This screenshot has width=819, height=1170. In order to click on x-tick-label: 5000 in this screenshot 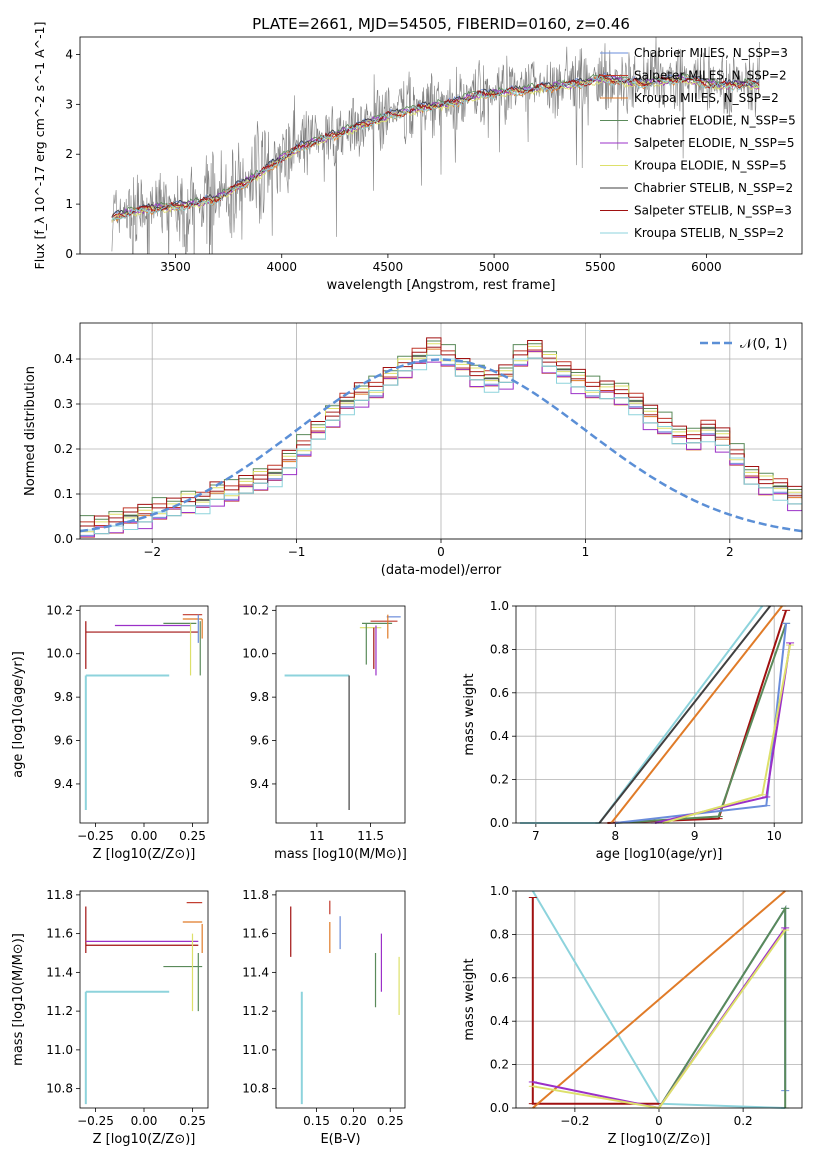, I will do `click(494, 267)`.